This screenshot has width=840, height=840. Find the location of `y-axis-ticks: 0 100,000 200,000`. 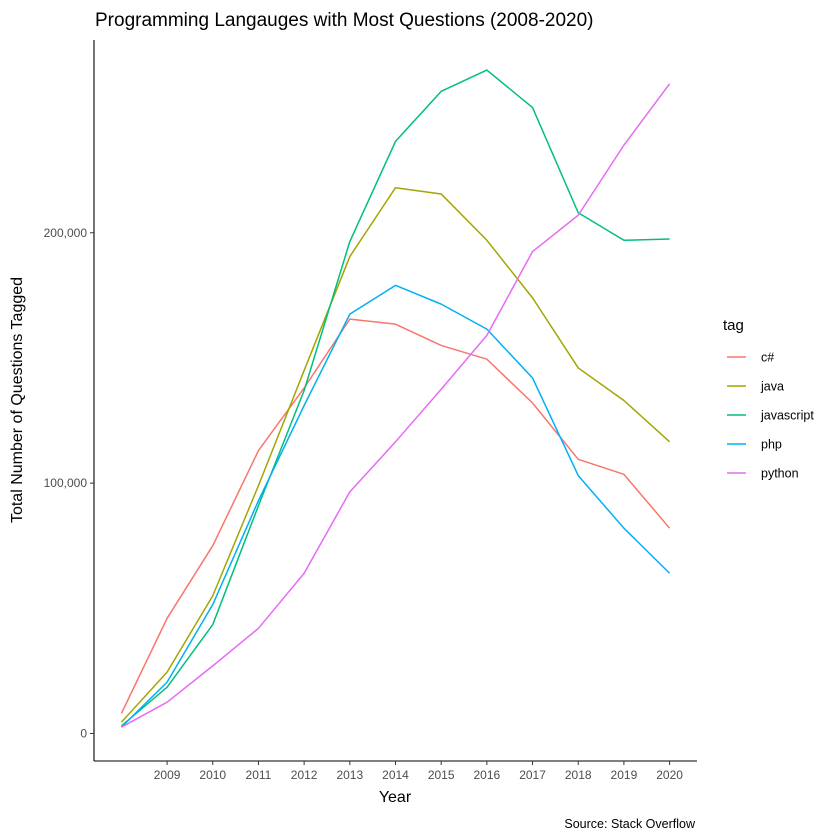

y-axis-ticks: 0 100,000 200,000 is located at coordinates (69, 483).